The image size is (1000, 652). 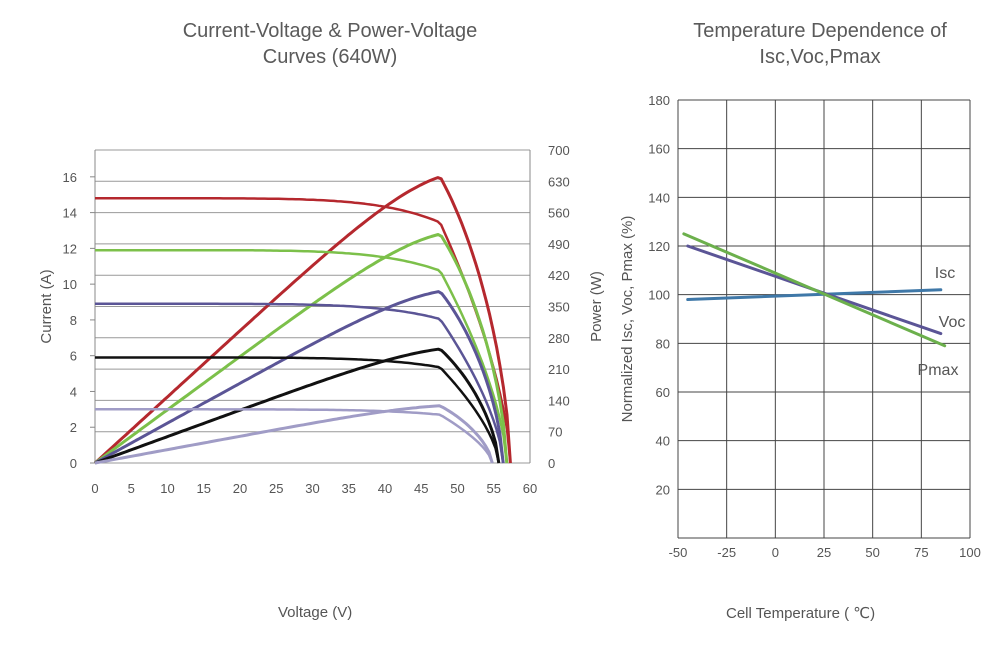 What do you see at coordinates (820, 31) in the screenshot?
I see `temp-title-line-1: Temperature Dependence of` at bounding box center [820, 31].